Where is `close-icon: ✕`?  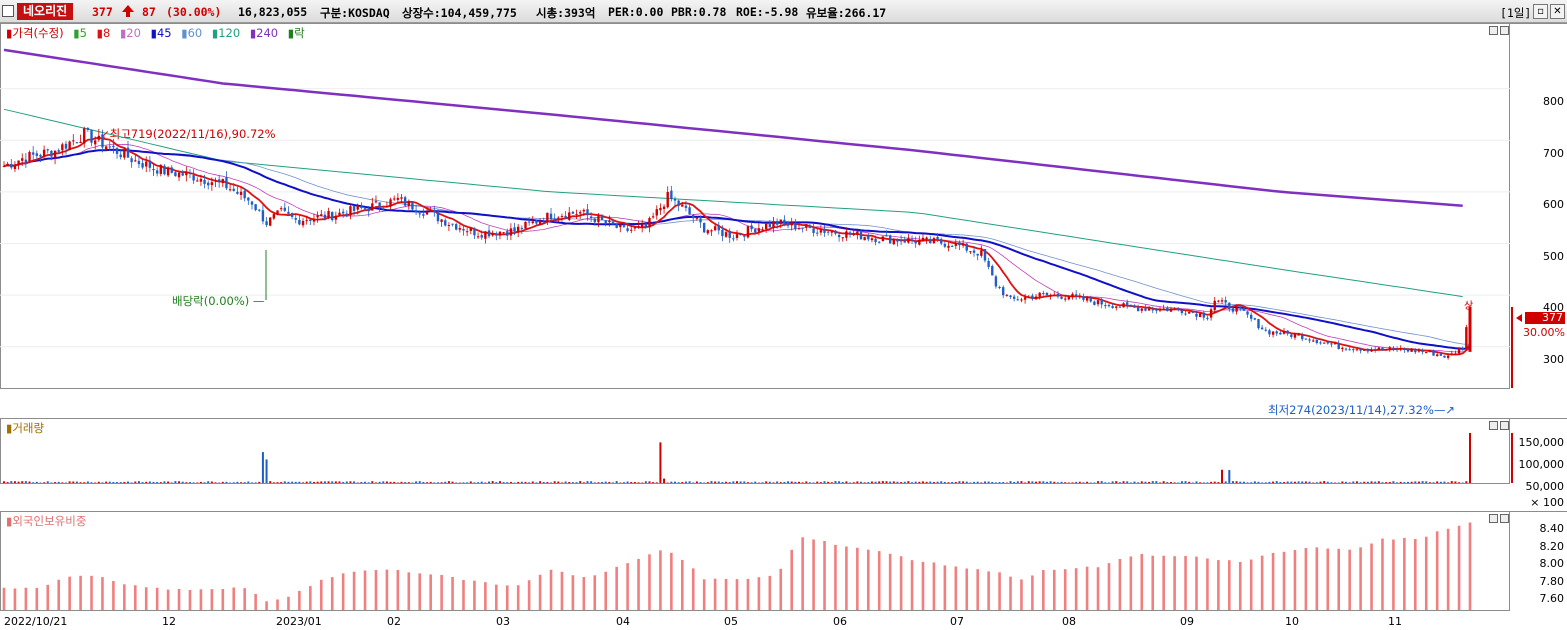 close-icon: ✕ is located at coordinates (1557, 11).